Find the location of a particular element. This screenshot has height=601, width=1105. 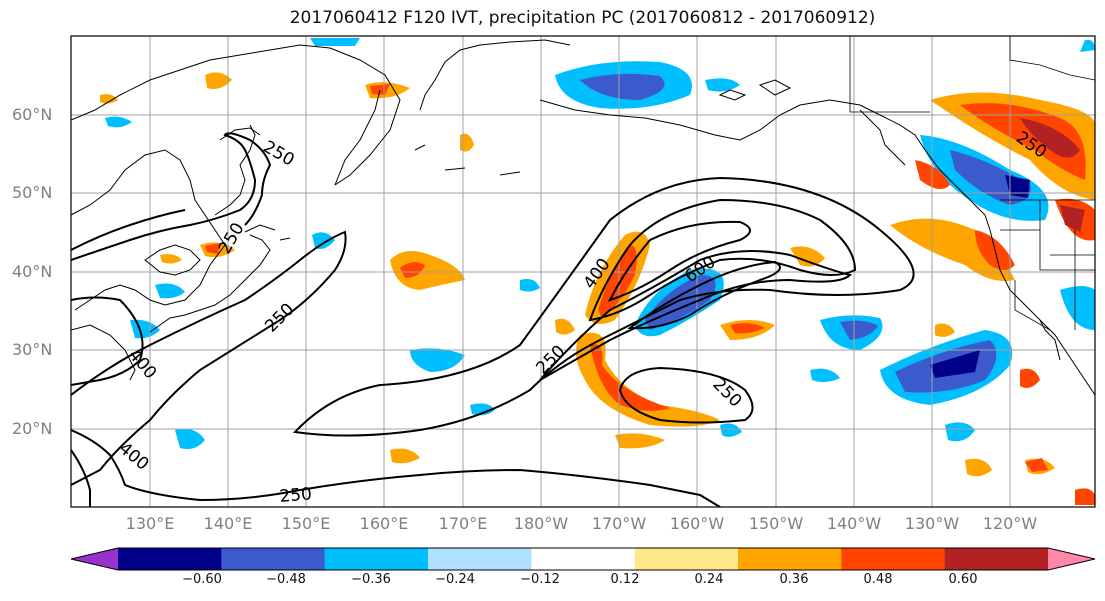

colorbar is located at coordinates (583, 559).